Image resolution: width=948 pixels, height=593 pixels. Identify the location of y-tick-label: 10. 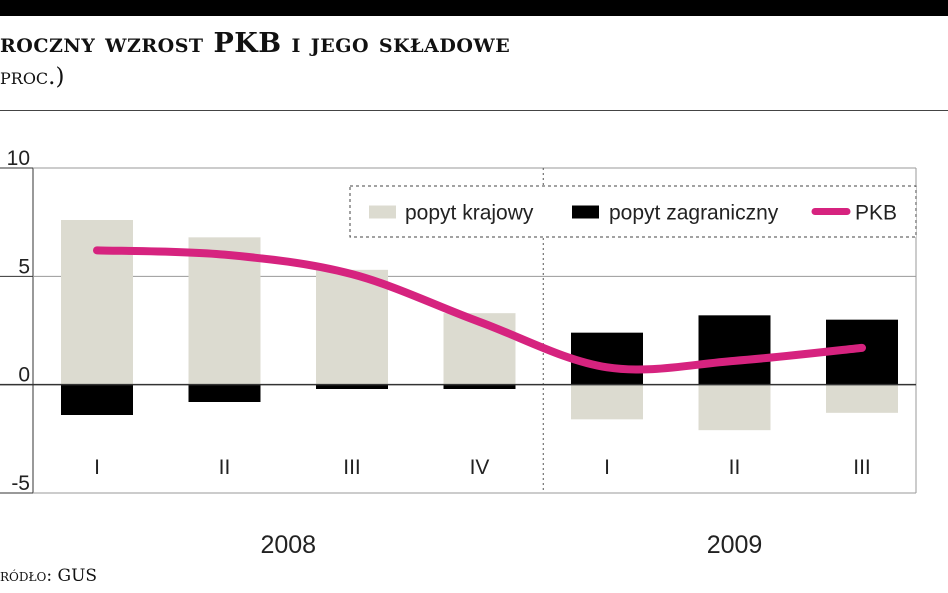
(18, 158).